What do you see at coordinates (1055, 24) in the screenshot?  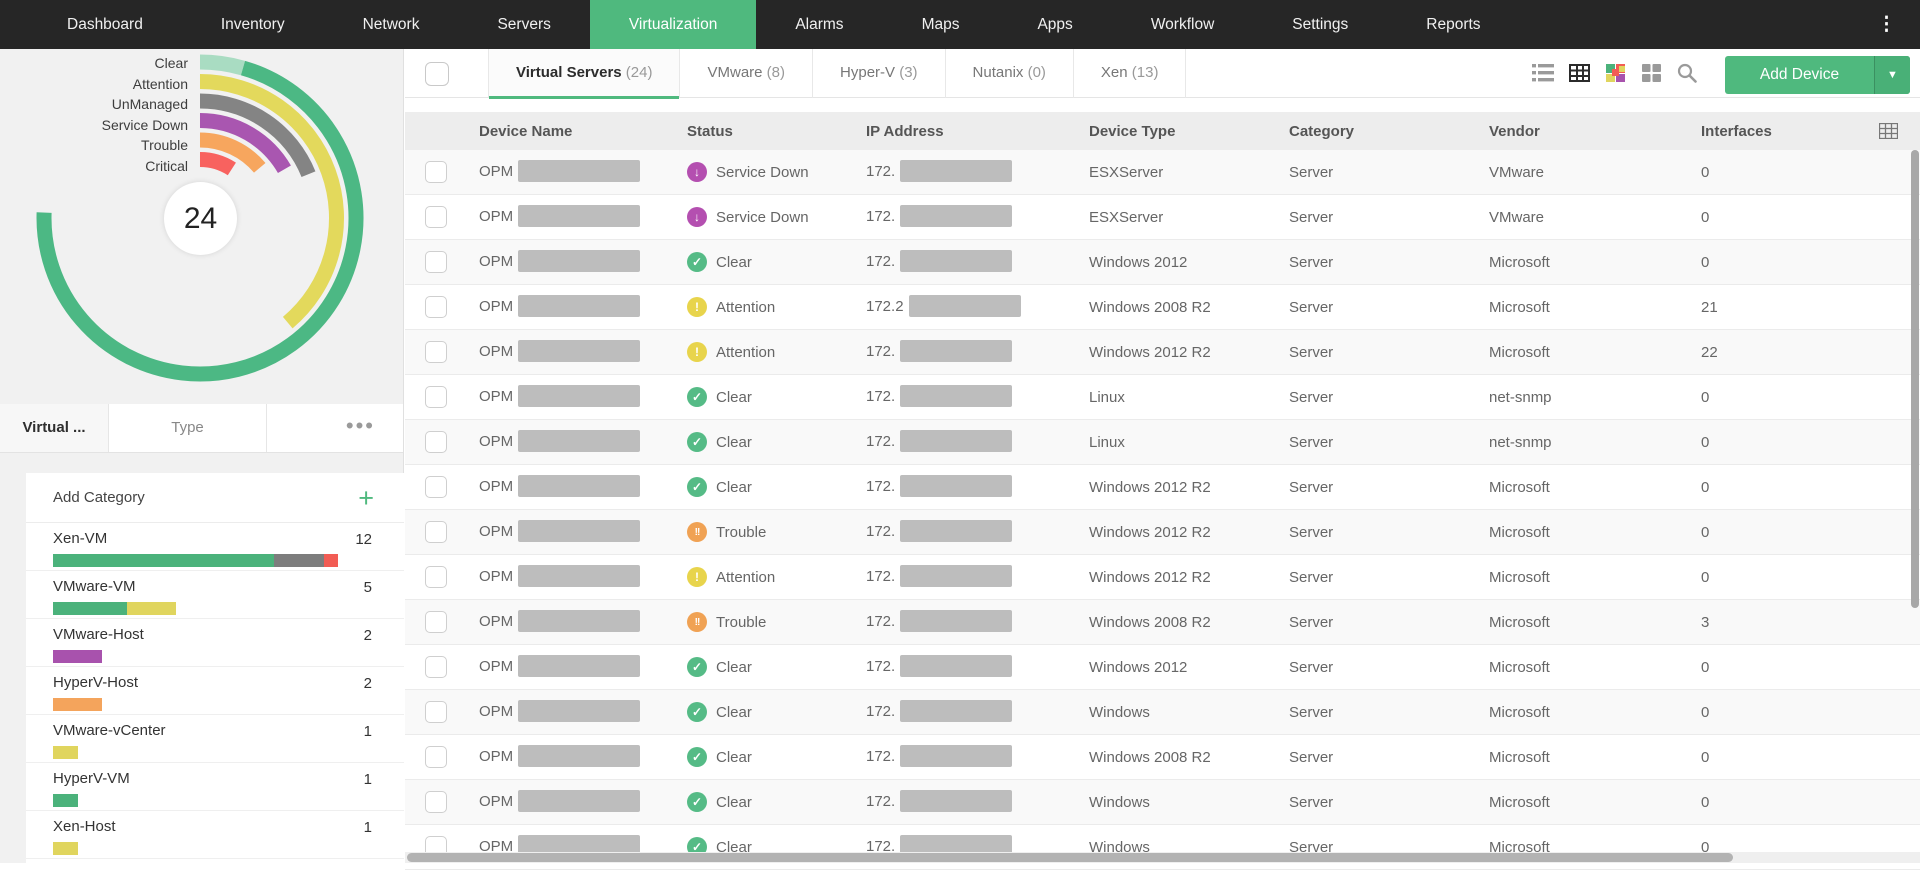 I see `nav-item-apps: Apps` at bounding box center [1055, 24].